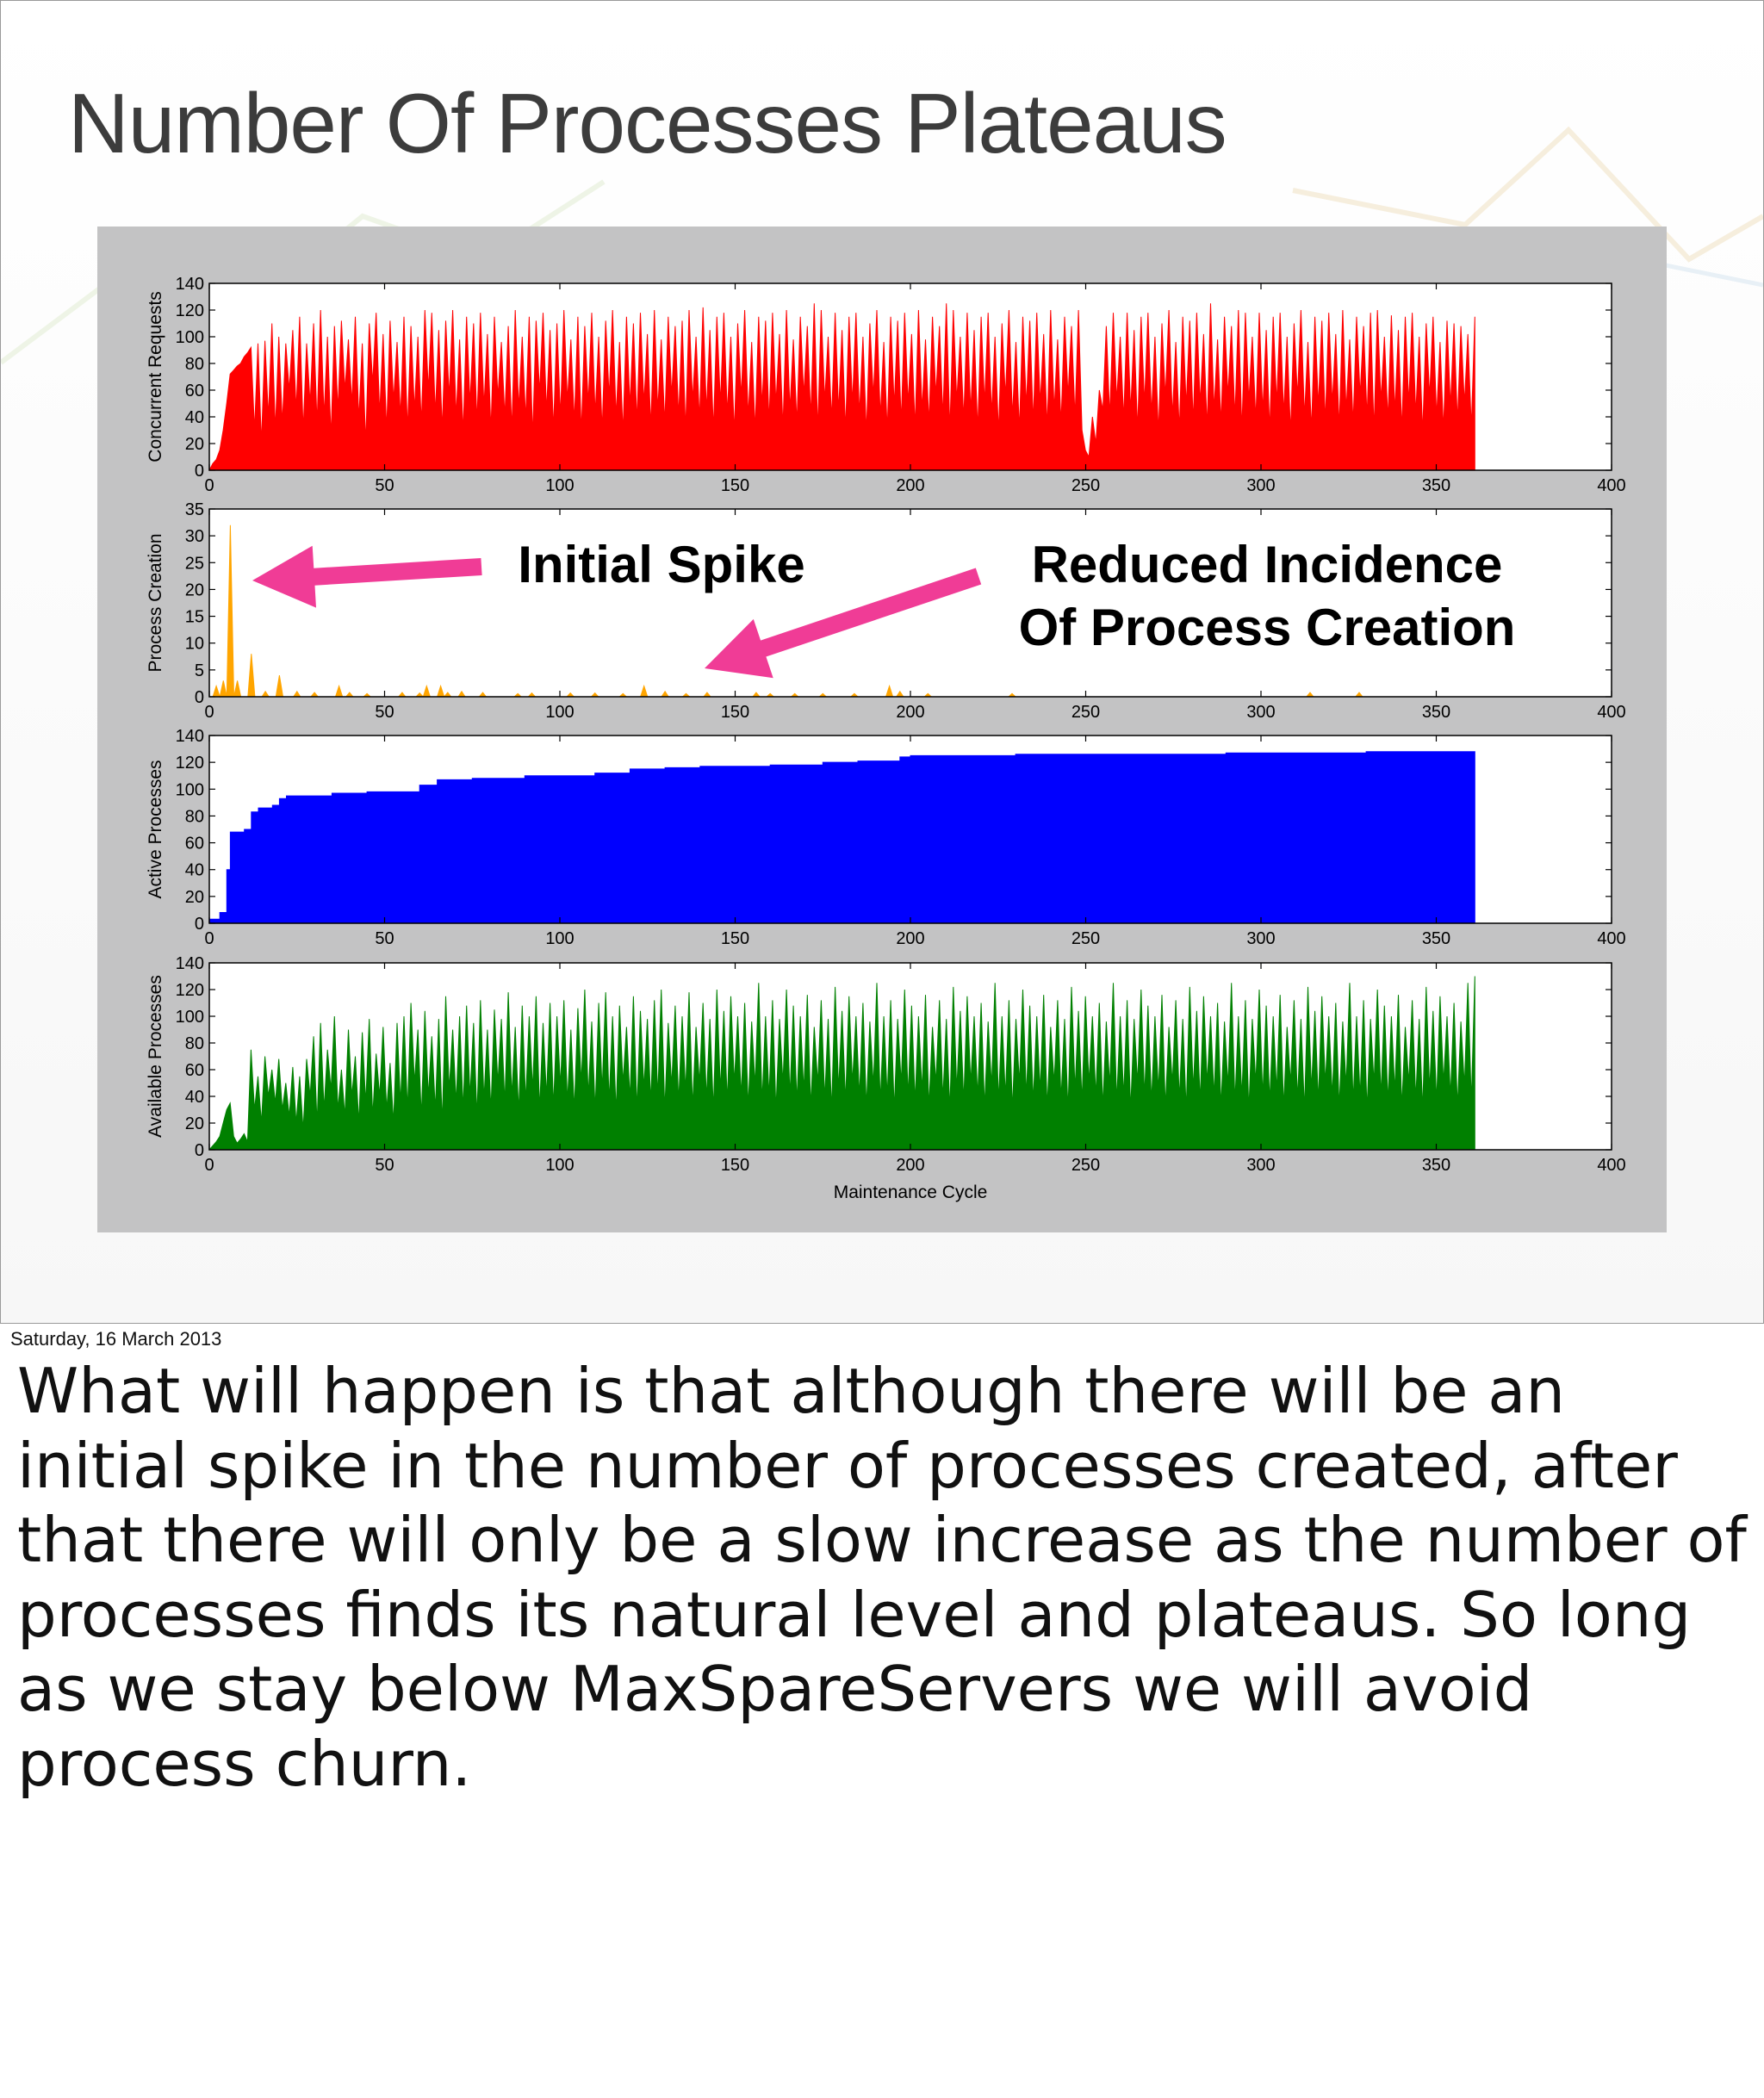 The image size is (1764, 2098). Describe the element at coordinates (367, 576) in the screenshot. I see `arrow-initial-spike` at that location.